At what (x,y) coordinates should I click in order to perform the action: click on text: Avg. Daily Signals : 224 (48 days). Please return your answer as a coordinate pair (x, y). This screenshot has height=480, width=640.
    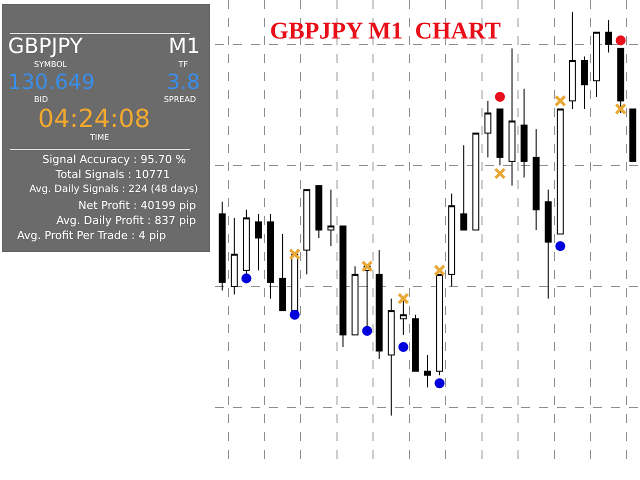
    Looking at the image, I should click on (113, 189).